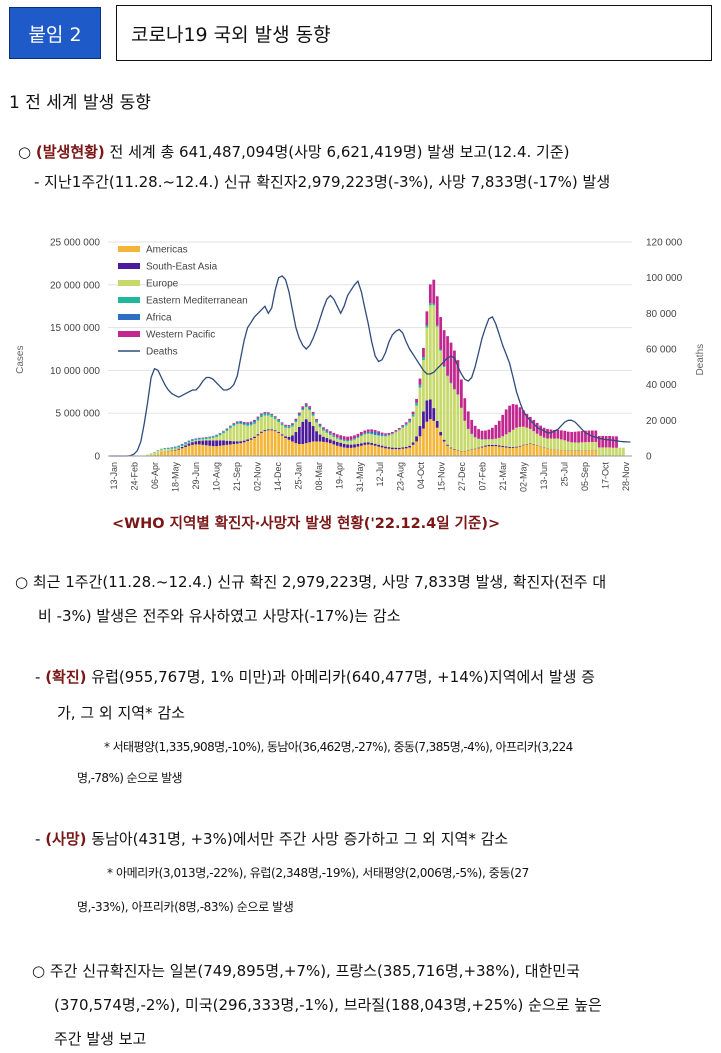 This screenshot has width=721, height=1053. Describe the element at coordinates (75, 243) in the screenshot. I see `y-tick-label: 25 000 000` at that location.